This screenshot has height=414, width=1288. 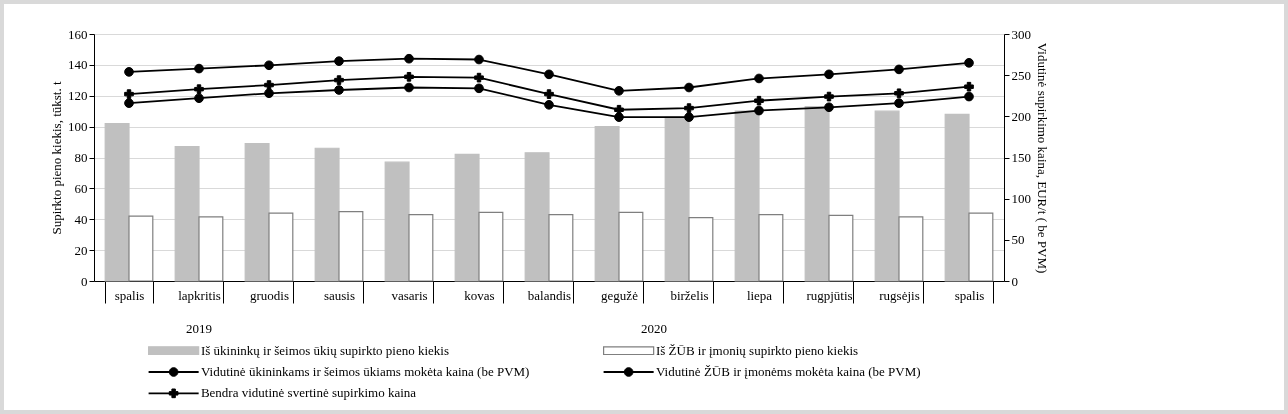 I want to click on x-tick-label: birželis, so click(x=689, y=295).